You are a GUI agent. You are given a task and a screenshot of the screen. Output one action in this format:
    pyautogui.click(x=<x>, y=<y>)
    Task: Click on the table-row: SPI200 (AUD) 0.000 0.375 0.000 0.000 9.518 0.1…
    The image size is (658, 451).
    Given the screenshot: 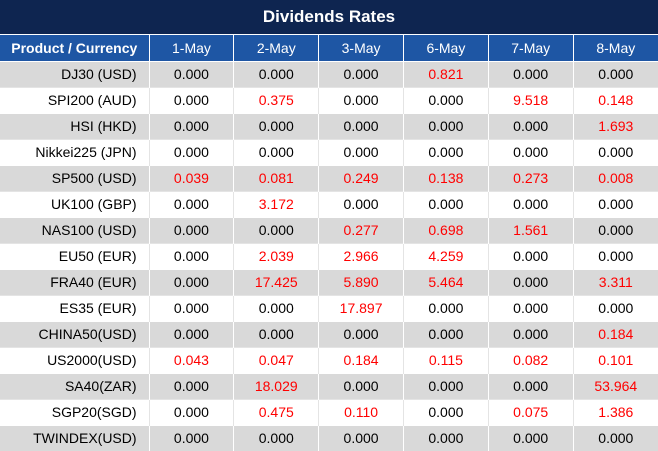 What is the action you would take?
    pyautogui.click(x=329, y=99)
    